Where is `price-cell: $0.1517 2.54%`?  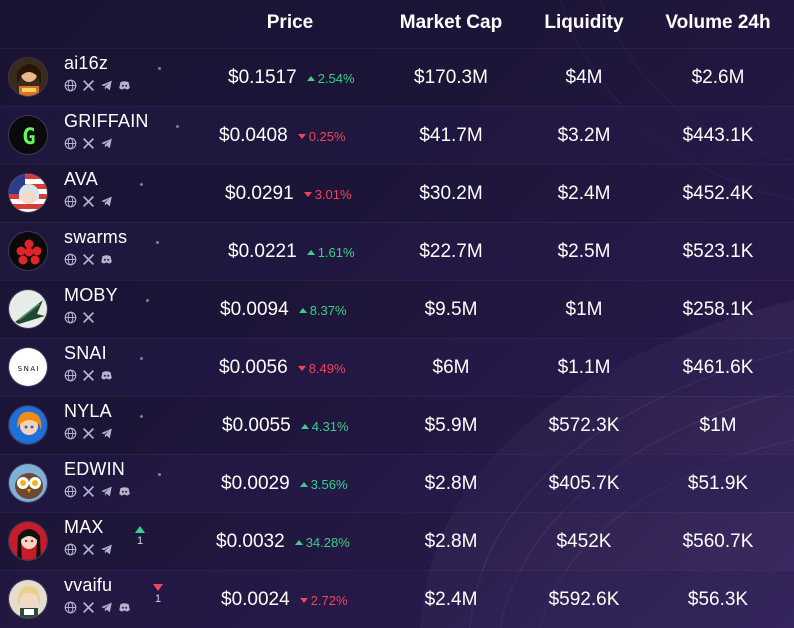
price-cell: $0.1517 2.54% is located at coordinates (291, 78).